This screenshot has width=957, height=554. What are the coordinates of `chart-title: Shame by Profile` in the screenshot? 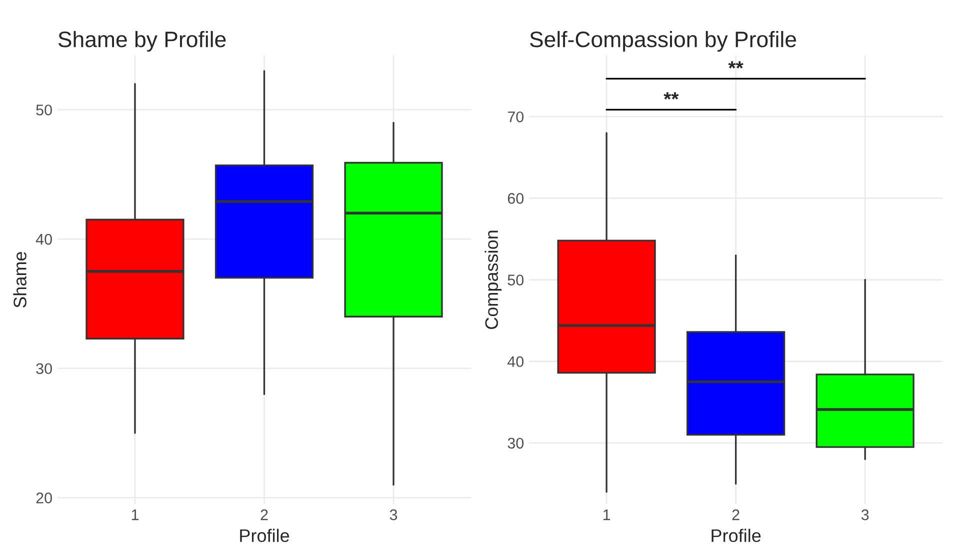 It's located at (142, 41).